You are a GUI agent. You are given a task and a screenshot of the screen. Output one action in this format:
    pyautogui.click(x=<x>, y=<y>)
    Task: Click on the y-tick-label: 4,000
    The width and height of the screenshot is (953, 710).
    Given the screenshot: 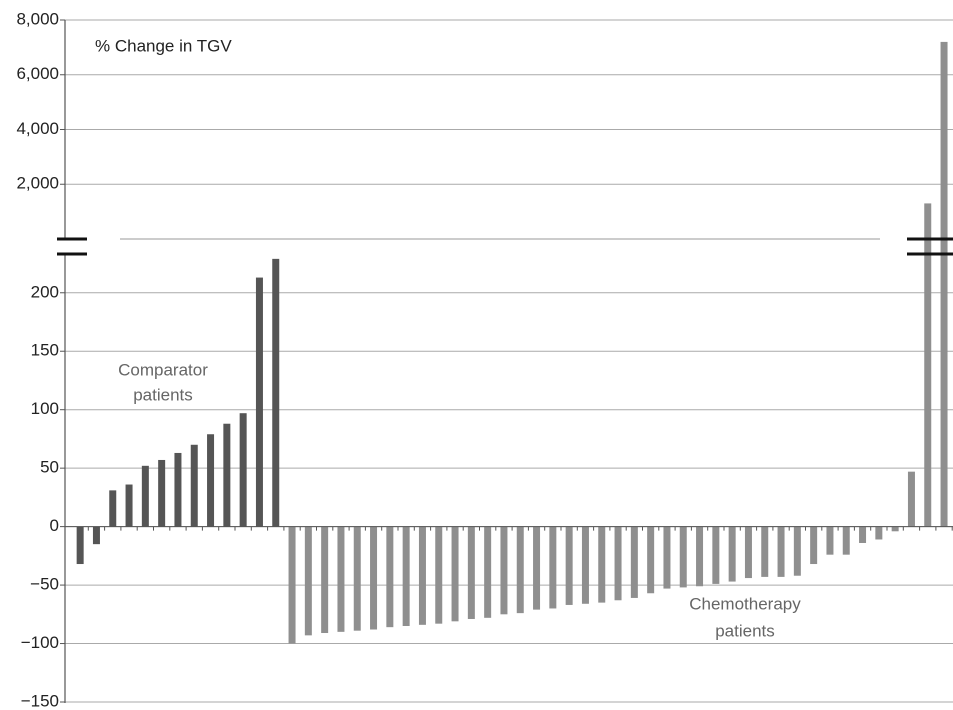 What is the action you would take?
    pyautogui.click(x=37, y=128)
    